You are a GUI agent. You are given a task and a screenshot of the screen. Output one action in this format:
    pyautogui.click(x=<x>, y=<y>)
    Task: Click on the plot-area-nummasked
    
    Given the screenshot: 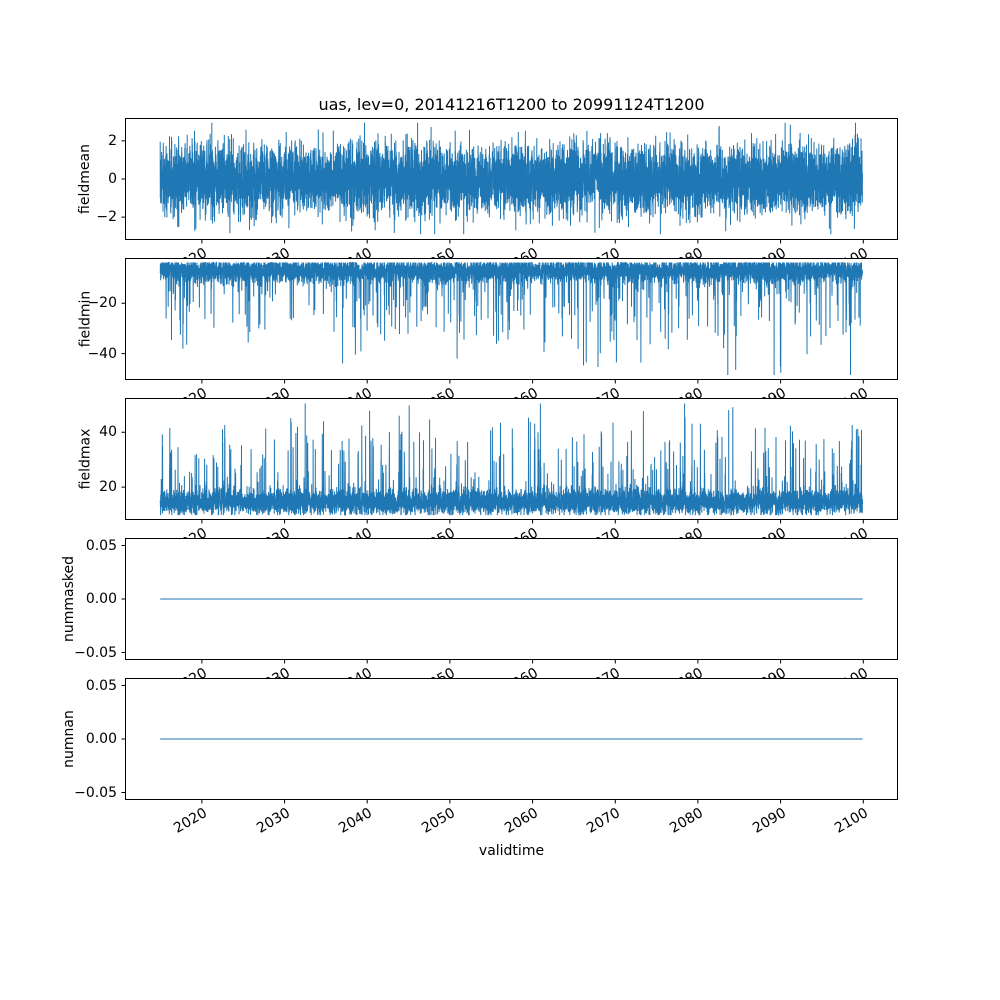 What is the action you would take?
    pyautogui.click(x=509, y=601)
    